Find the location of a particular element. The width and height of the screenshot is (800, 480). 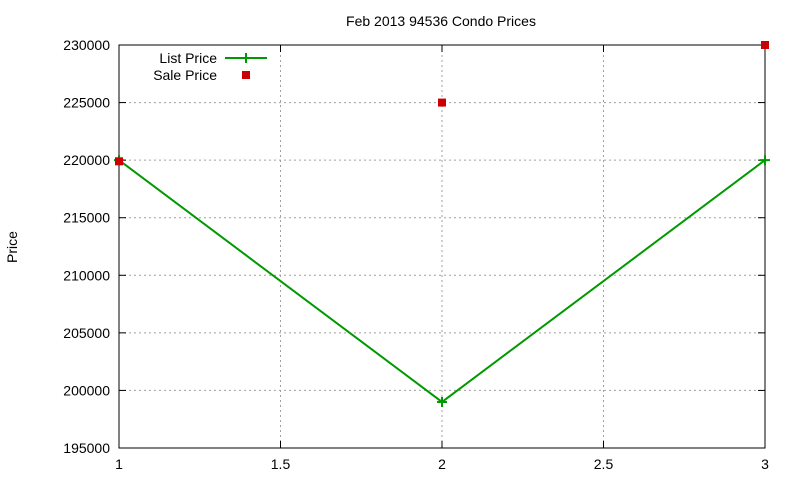

x-tick-label: 1 is located at coordinates (119, 464).